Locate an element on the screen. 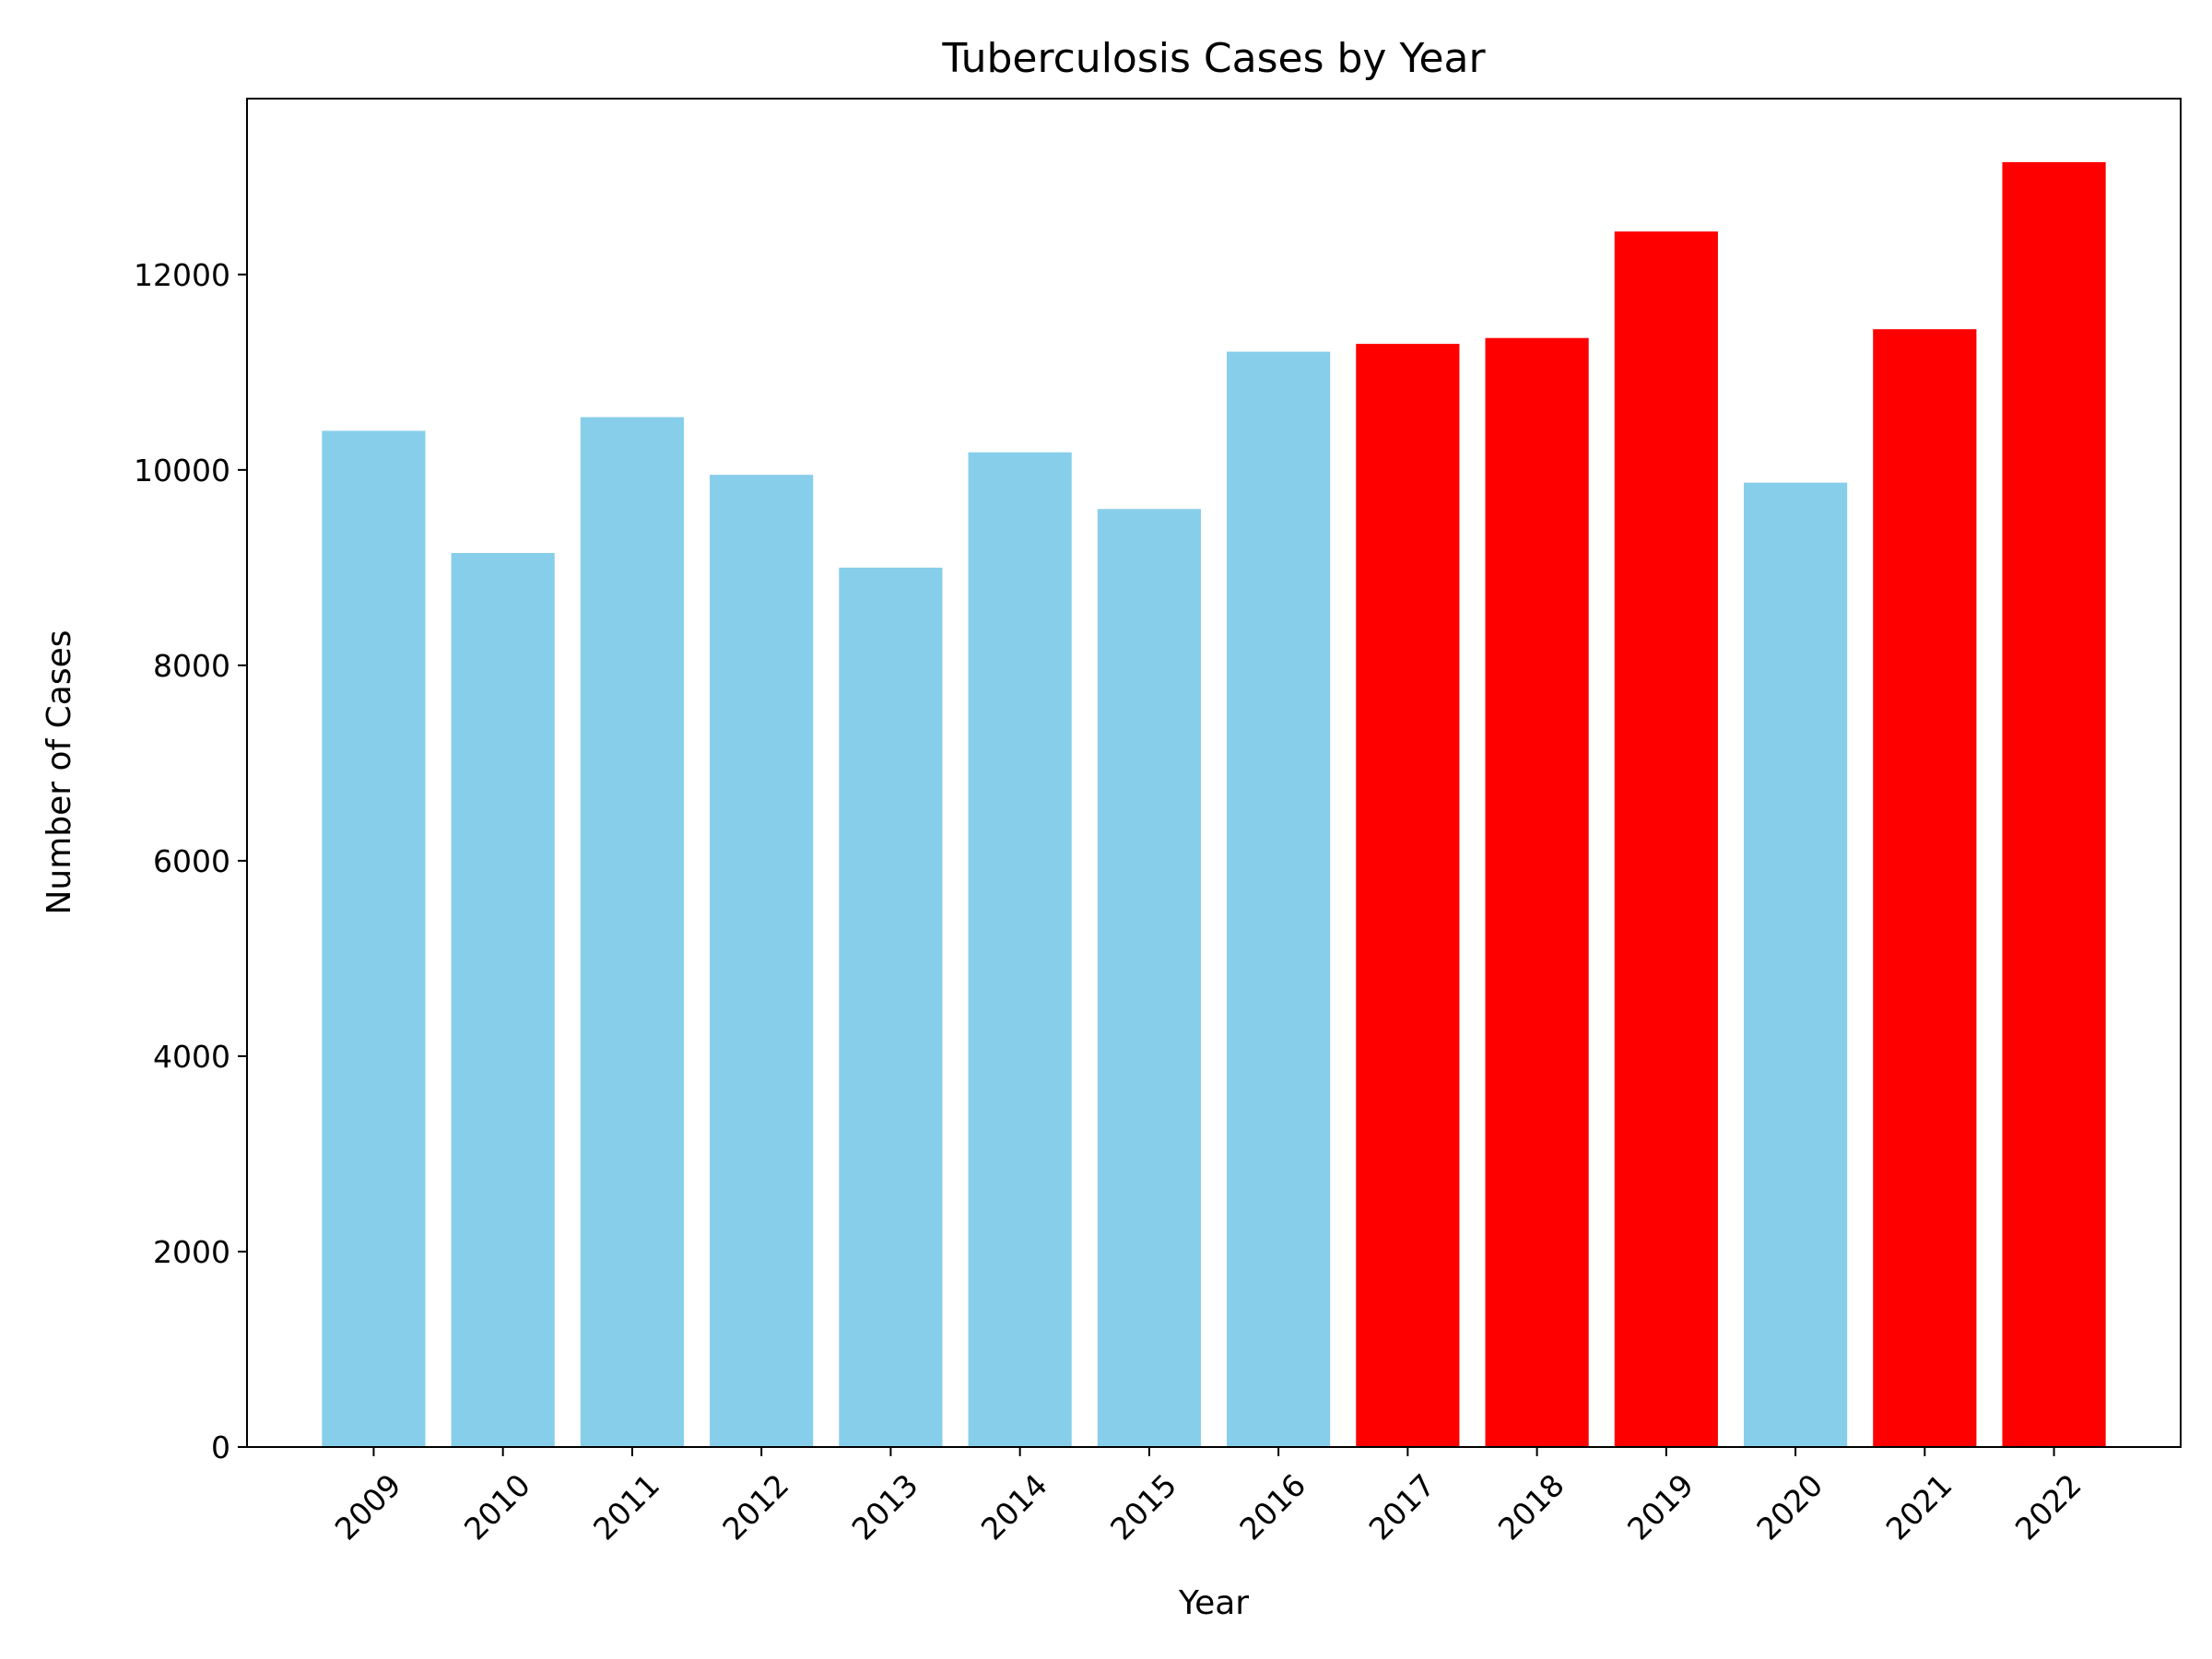 This screenshot has width=2212, height=1659. bar-2011 is located at coordinates (632, 932).